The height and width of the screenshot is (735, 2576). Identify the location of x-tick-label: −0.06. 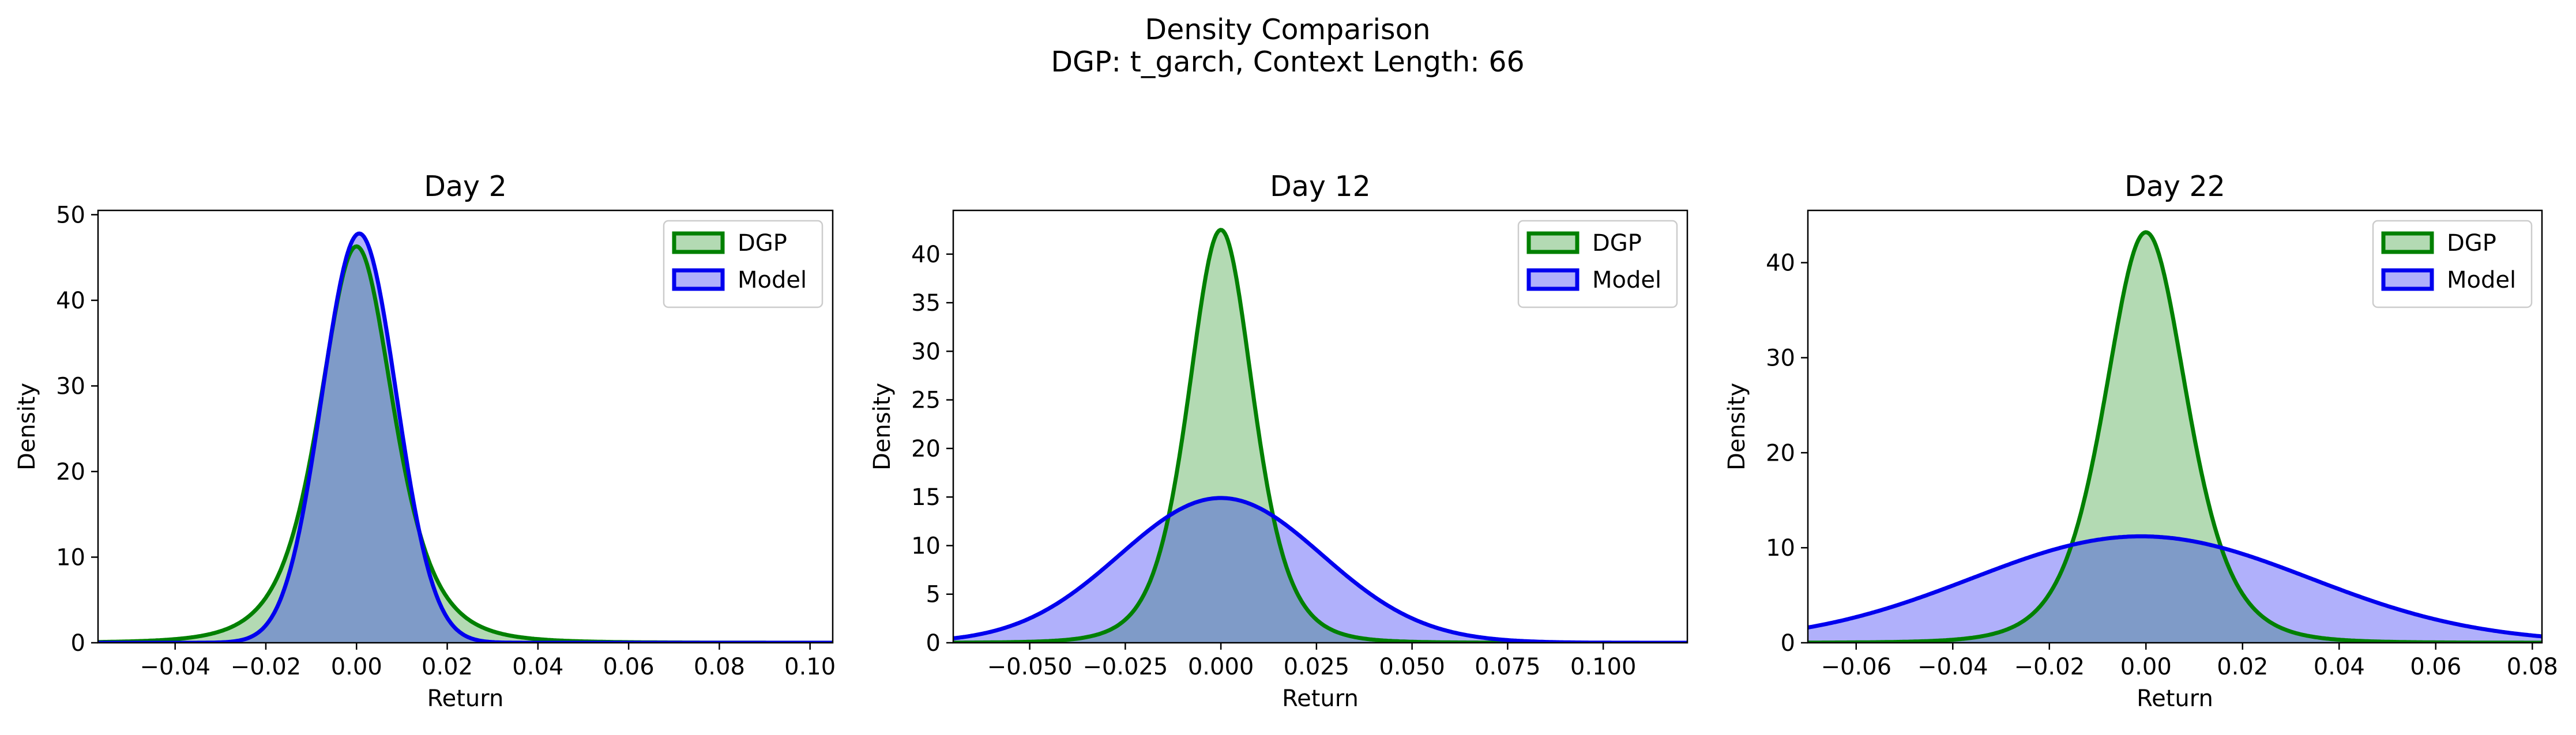
(1856, 667).